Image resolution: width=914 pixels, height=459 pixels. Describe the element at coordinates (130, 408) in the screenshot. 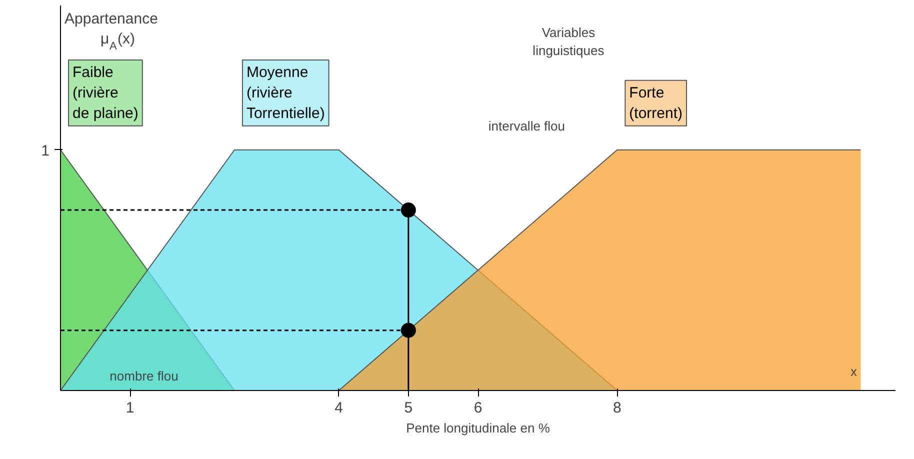

I see `x-tick-label: 1` at that location.